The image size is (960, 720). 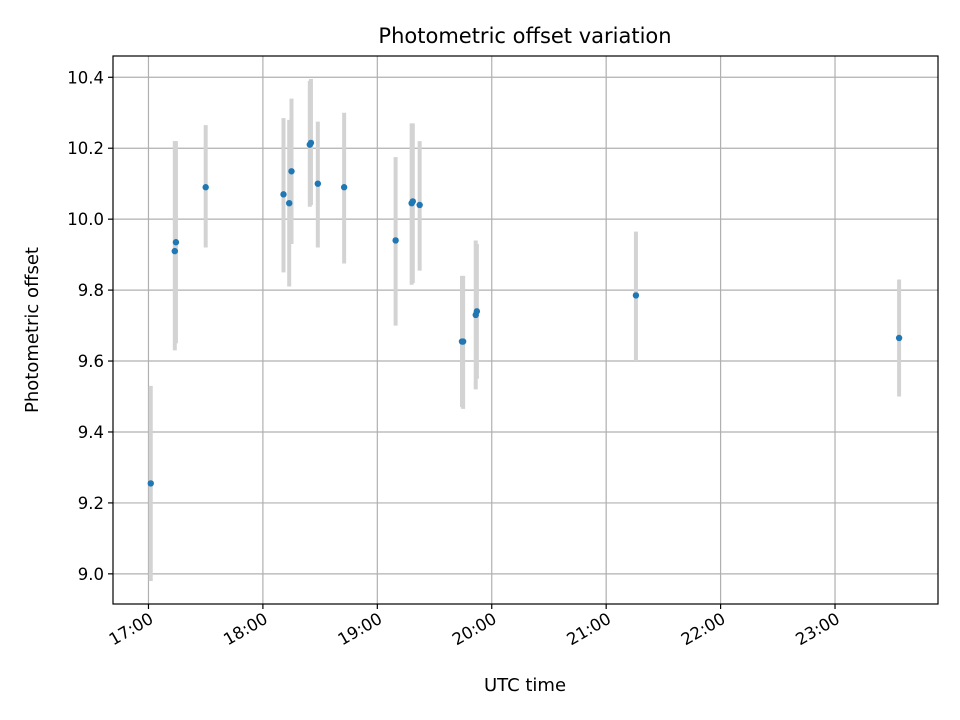 What do you see at coordinates (91, 361) in the screenshot?
I see `y-tick-label: 9.6` at bounding box center [91, 361].